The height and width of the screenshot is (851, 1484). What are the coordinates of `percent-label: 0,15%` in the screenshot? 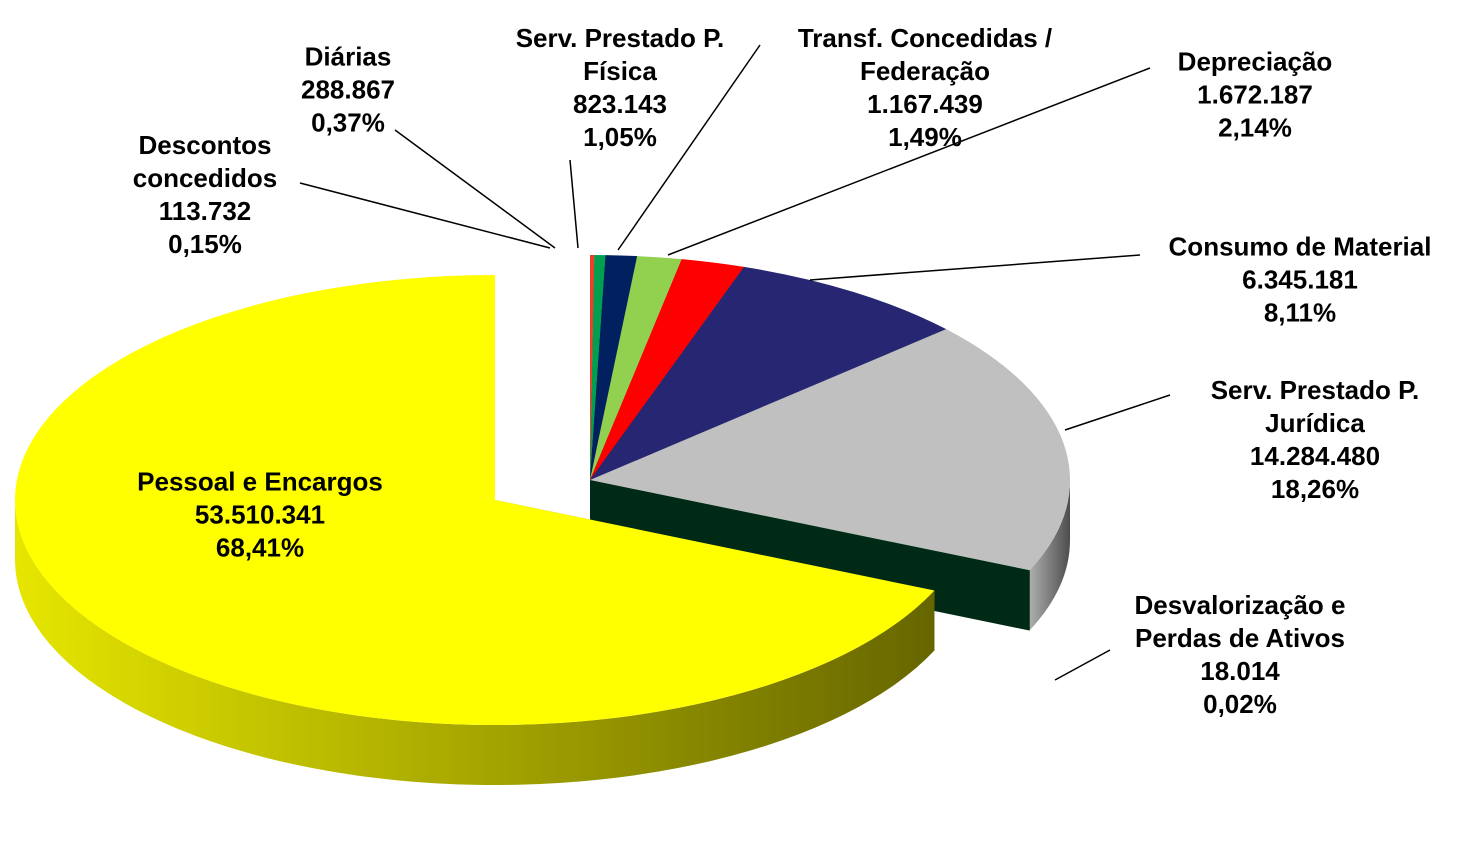 It's located at (205, 244).